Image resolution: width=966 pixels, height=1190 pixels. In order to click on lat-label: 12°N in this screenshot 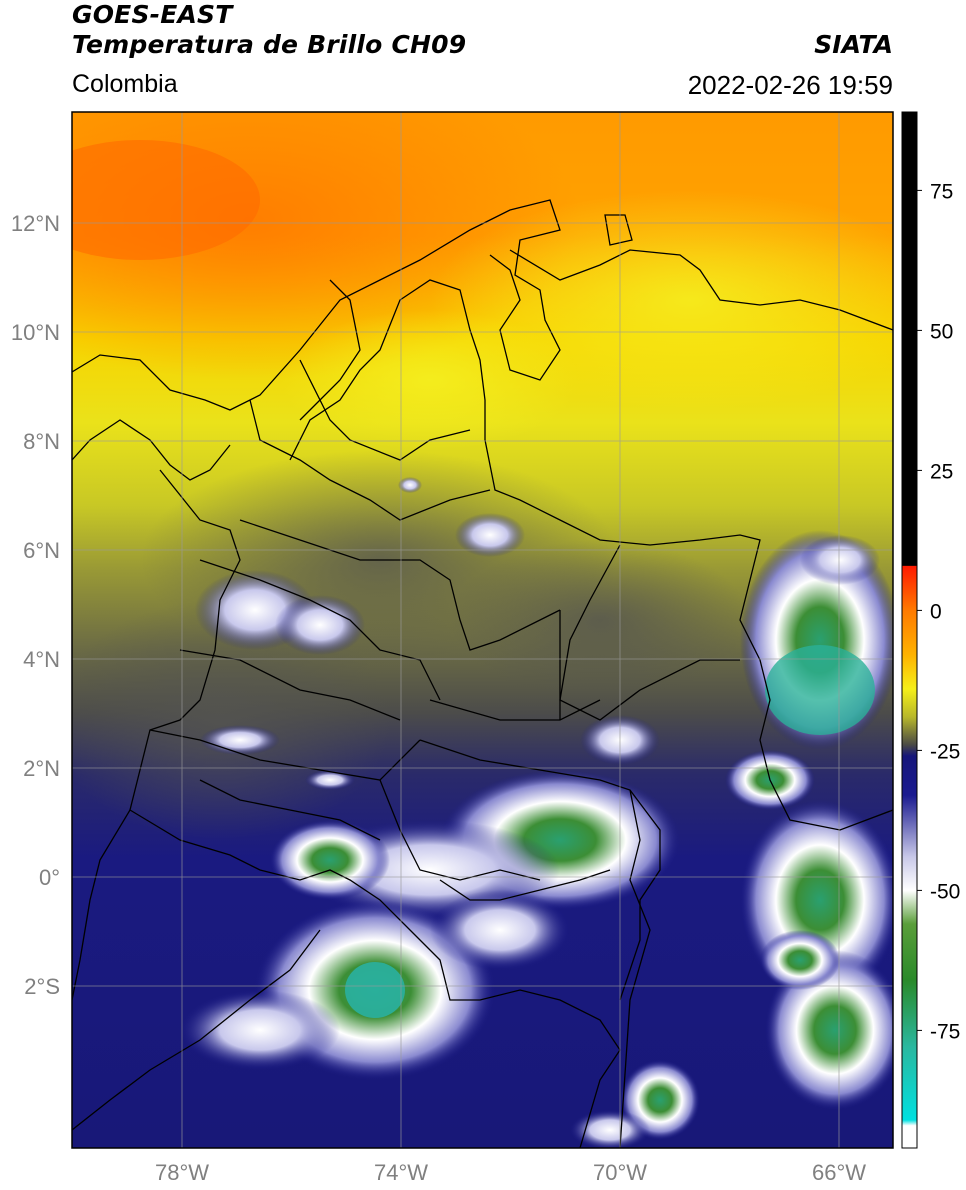, I will do `click(35, 223)`.